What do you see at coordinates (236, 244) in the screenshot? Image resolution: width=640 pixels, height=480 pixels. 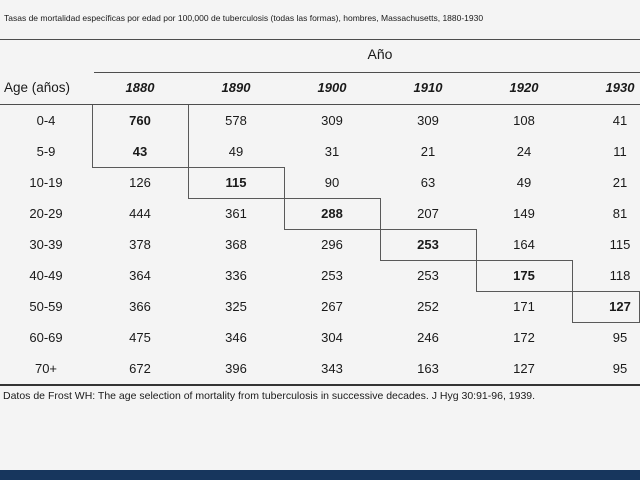 I see `value-cell: 368` at bounding box center [236, 244].